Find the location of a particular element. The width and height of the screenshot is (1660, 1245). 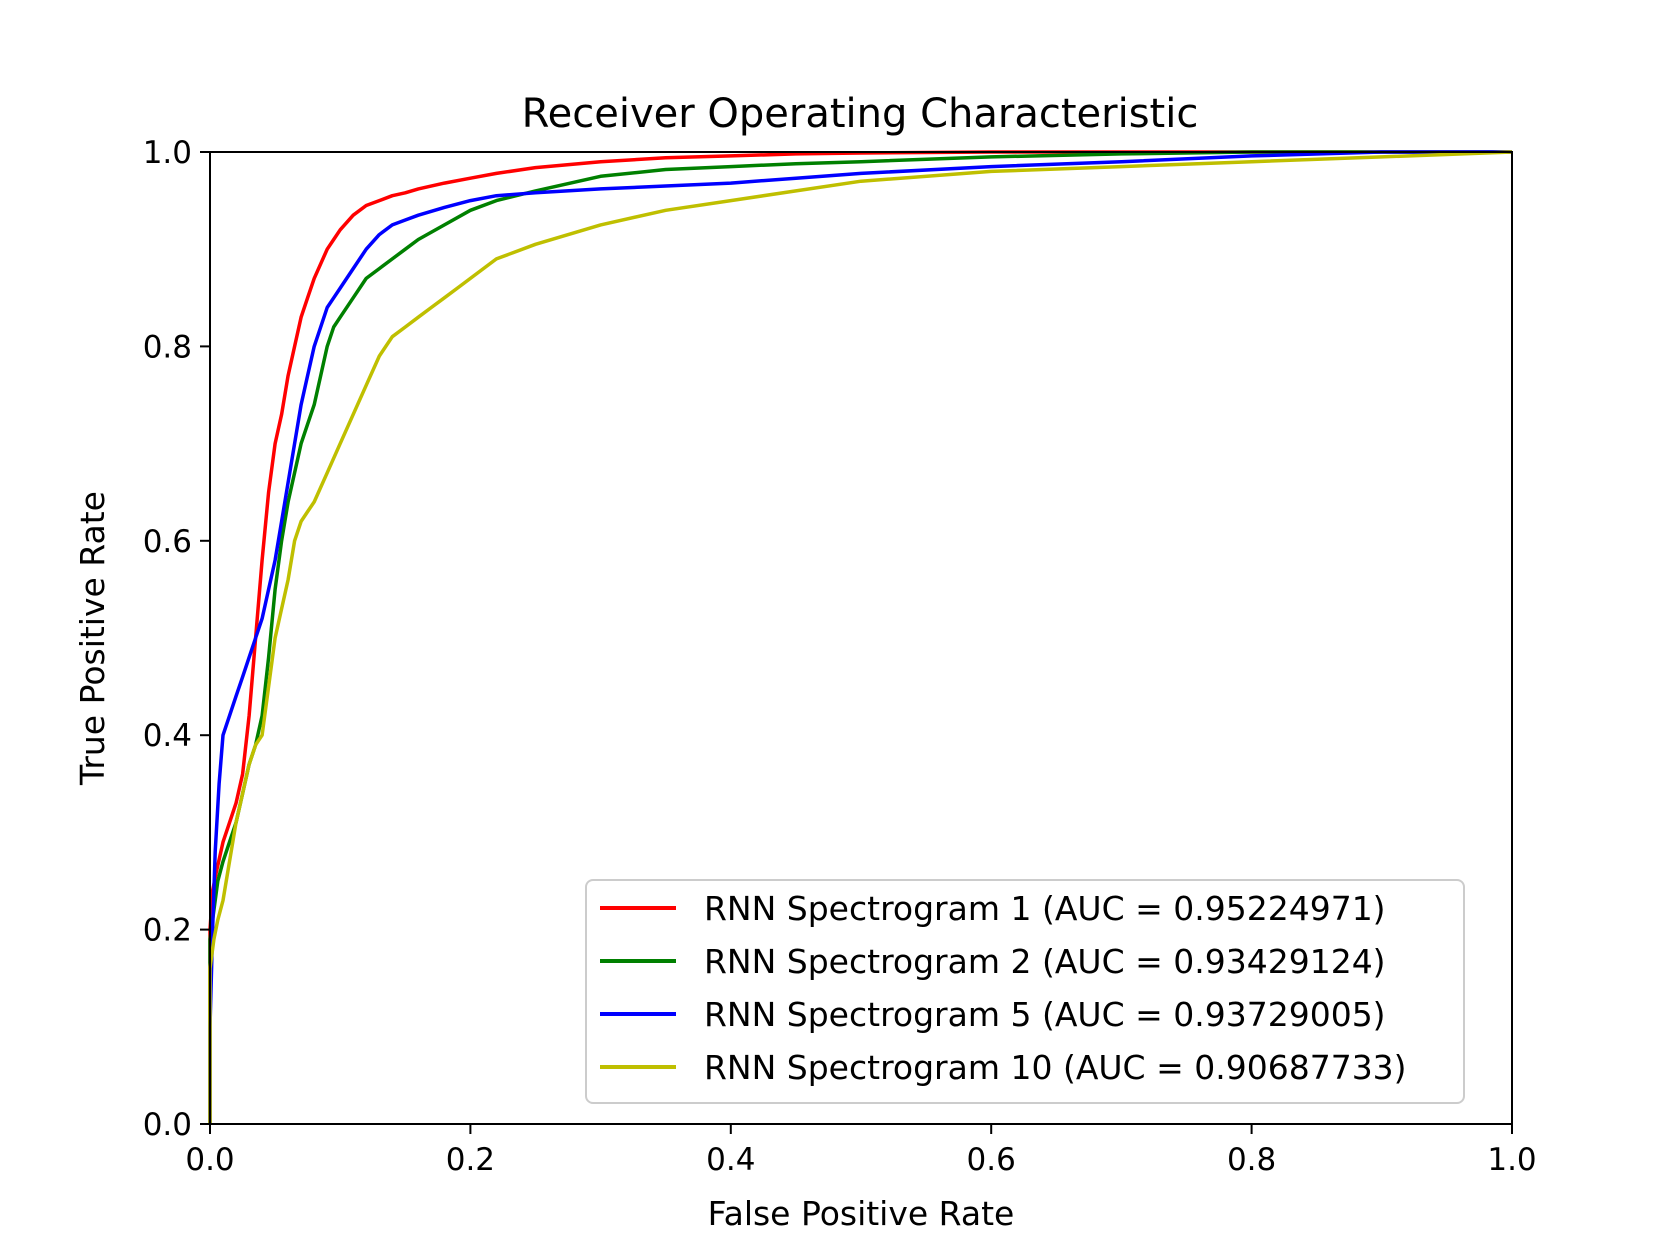

x-tick-label: 0.6 is located at coordinates (991, 1160).